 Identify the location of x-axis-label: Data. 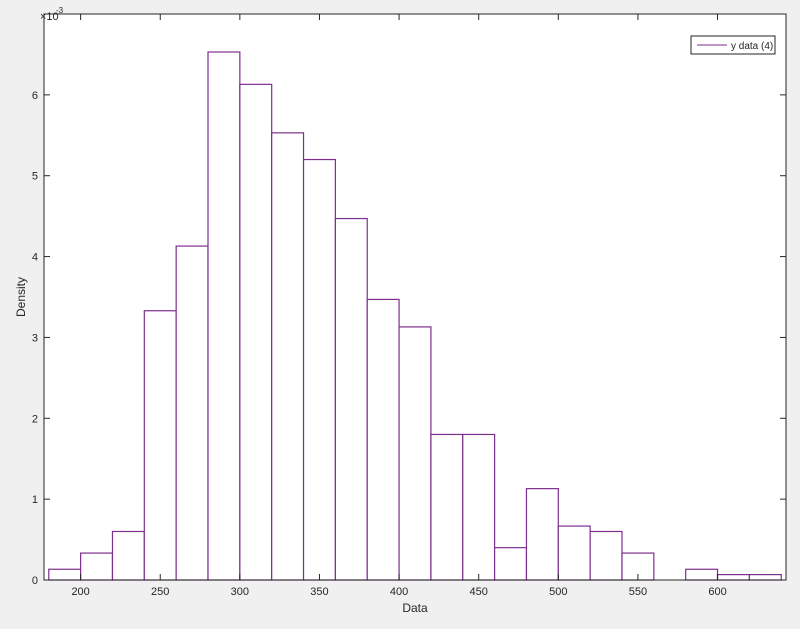
(415, 608).